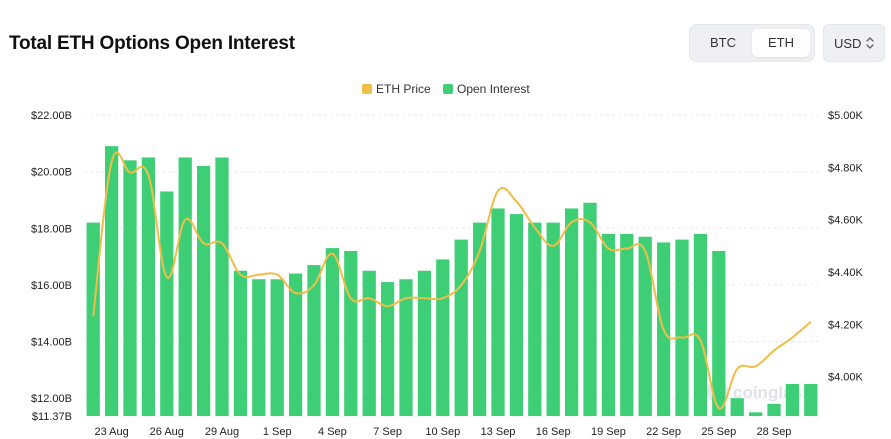 The image size is (891, 439). I want to click on currency-select: USD, so click(854, 43).